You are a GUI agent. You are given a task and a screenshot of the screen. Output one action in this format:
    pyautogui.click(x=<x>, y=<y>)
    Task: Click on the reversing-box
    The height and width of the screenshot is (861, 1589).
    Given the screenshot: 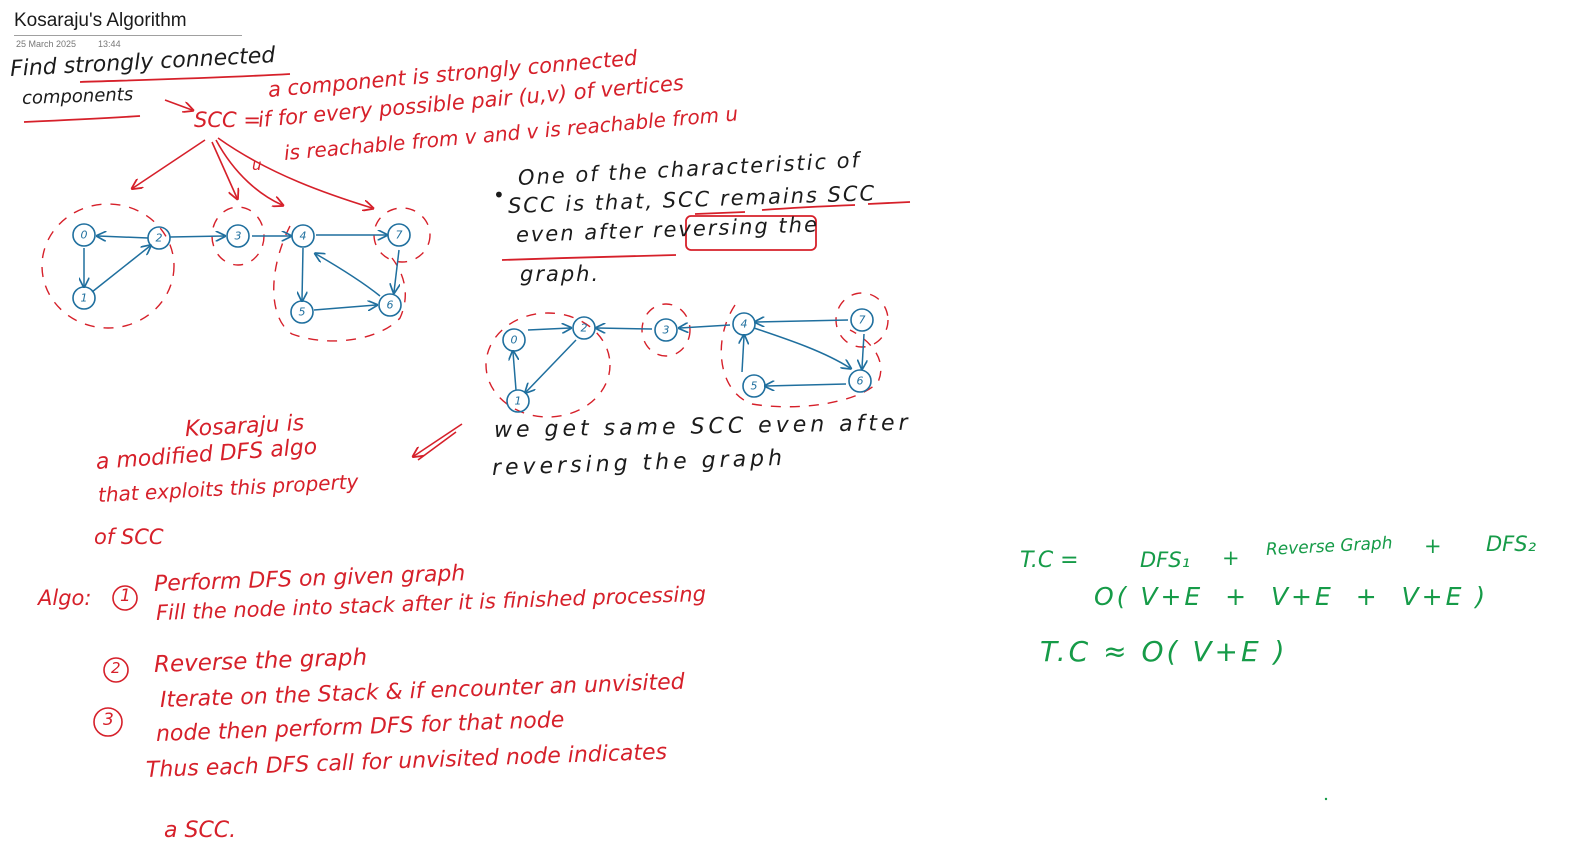 What is the action you would take?
    pyautogui.click(x=751, y=233)
    